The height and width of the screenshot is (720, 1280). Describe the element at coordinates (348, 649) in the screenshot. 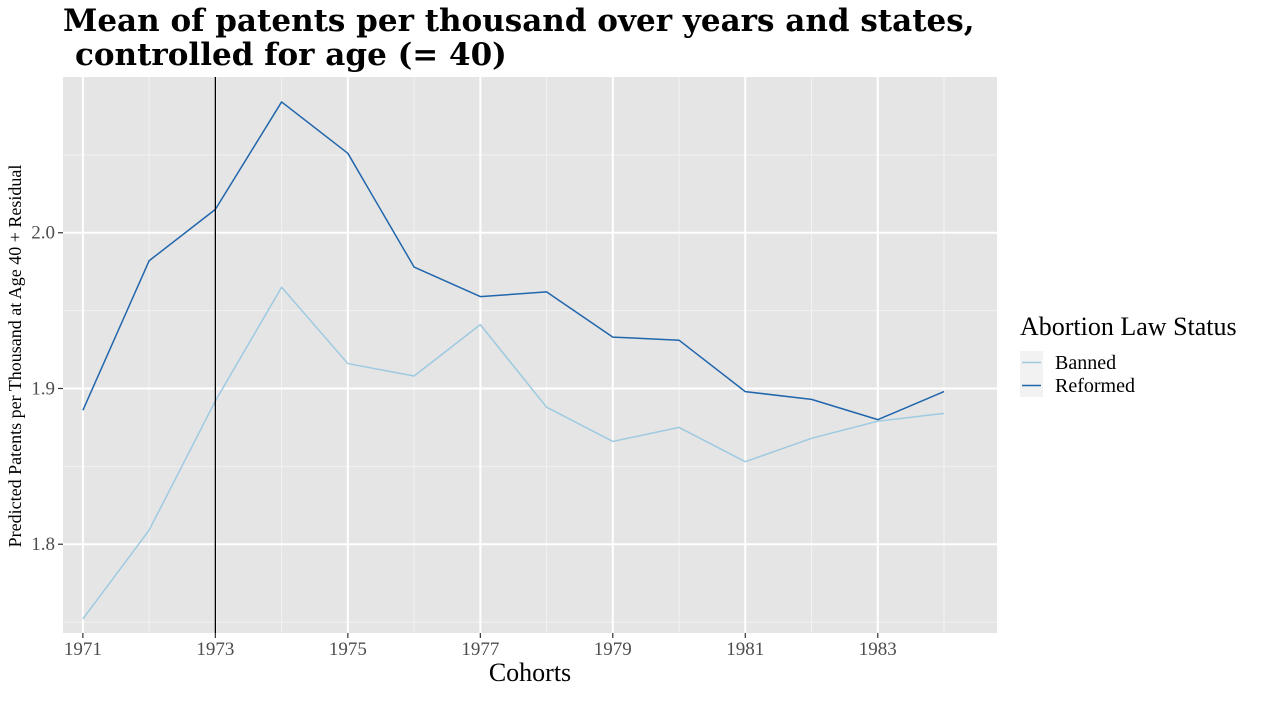

I see `x-tick-label: 1975` at that location.